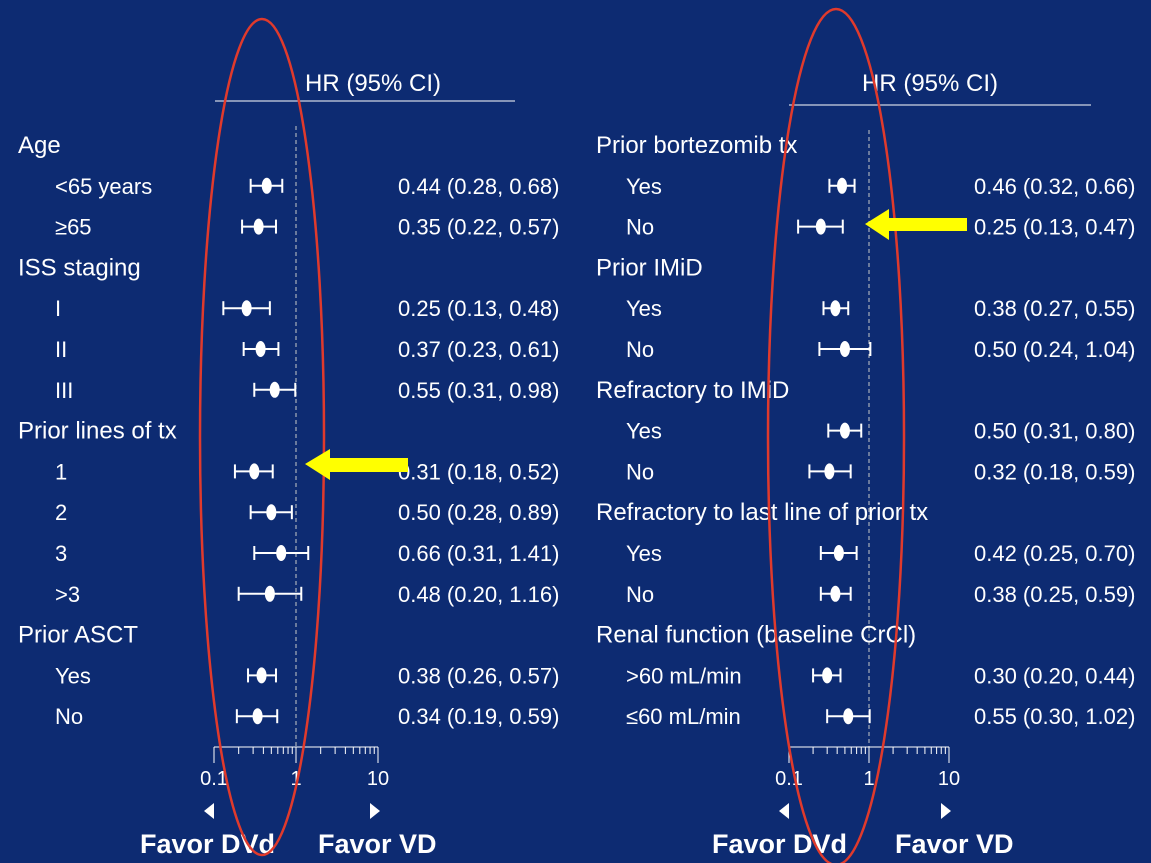 This screenshot has height=863, width=1151. What do you see at coordinates (61, 471) in the screenshot?
I see `subgroup-label: 1` at bounding box center [61, 471].